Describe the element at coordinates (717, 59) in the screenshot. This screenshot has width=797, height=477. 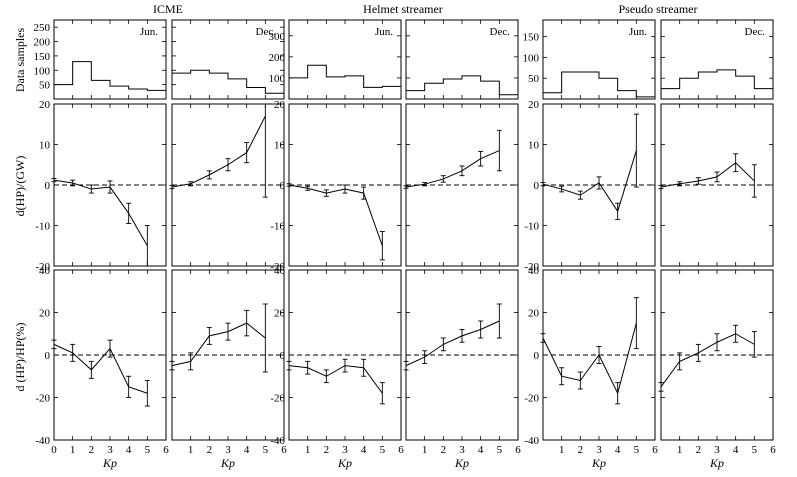
I see `panel-pseudo-streamer-dec-data-samples: Dec.` at that location.